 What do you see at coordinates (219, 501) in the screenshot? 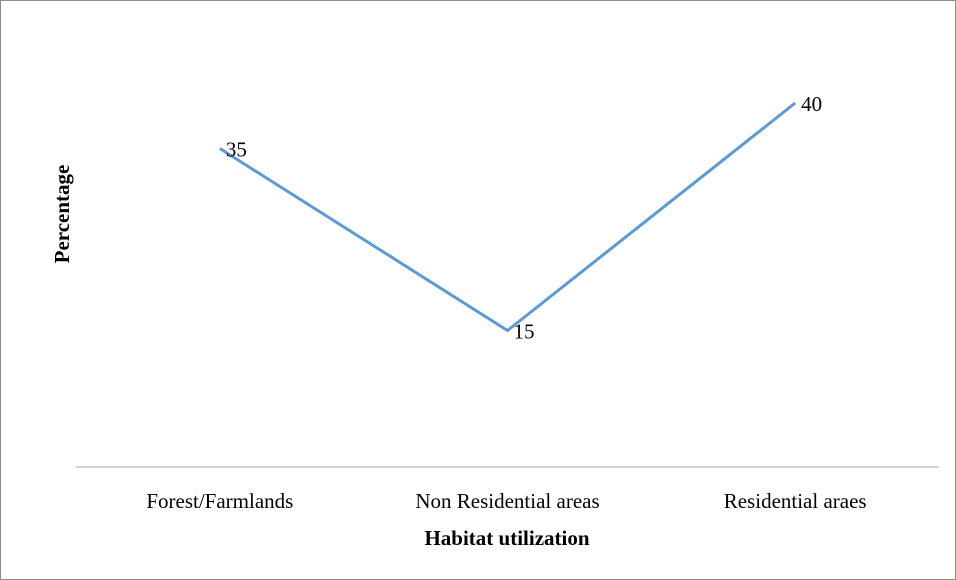
I see `x-tick-label: Forest/Farmlands` at bounding box center [219, 501].